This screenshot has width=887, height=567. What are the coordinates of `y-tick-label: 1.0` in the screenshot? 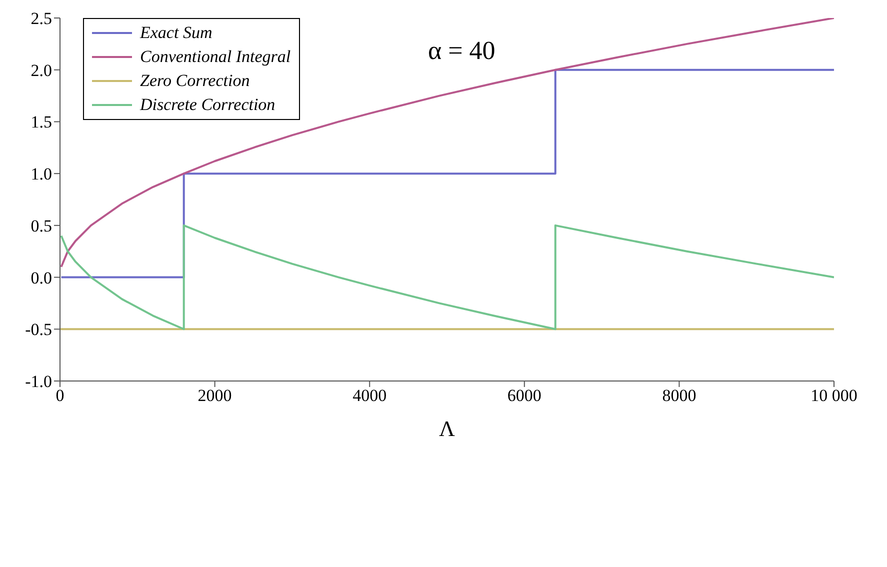 It's located at (41, 174).